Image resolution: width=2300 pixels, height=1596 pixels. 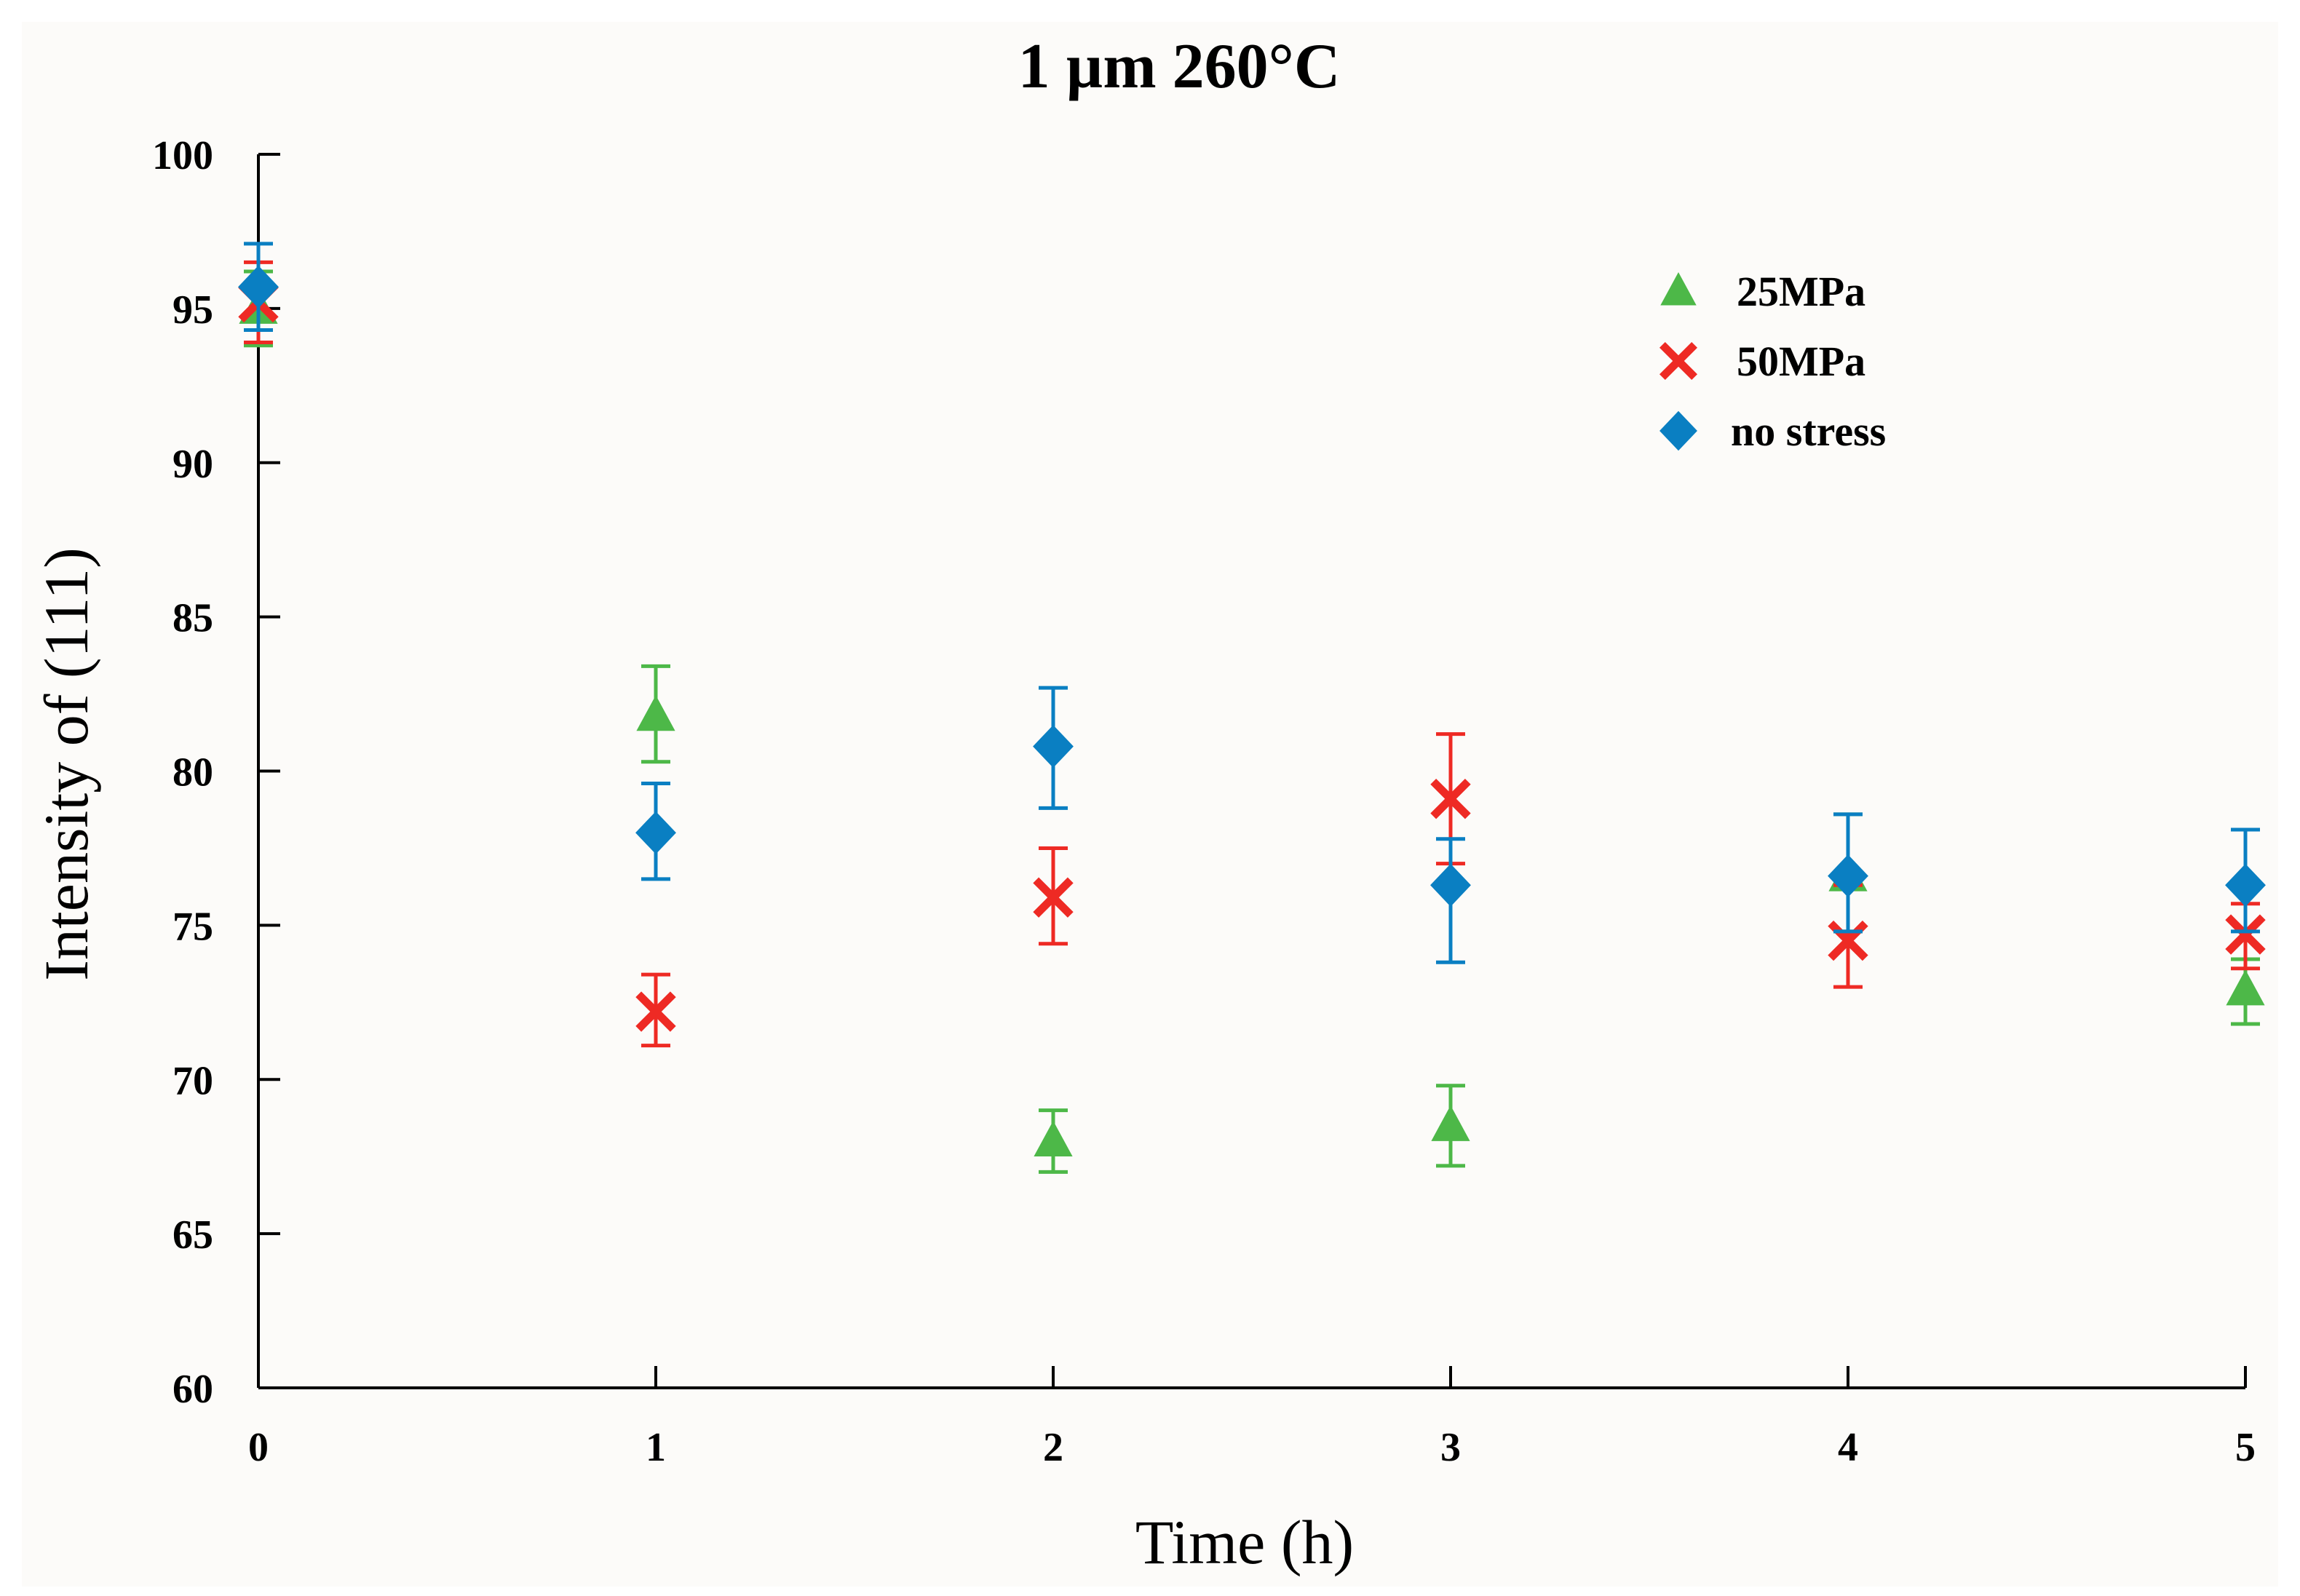 What do you see at coordinates (193, 618) in the screenshot?
I see `y-tick-label: 85` at bounding box center [193, 618].